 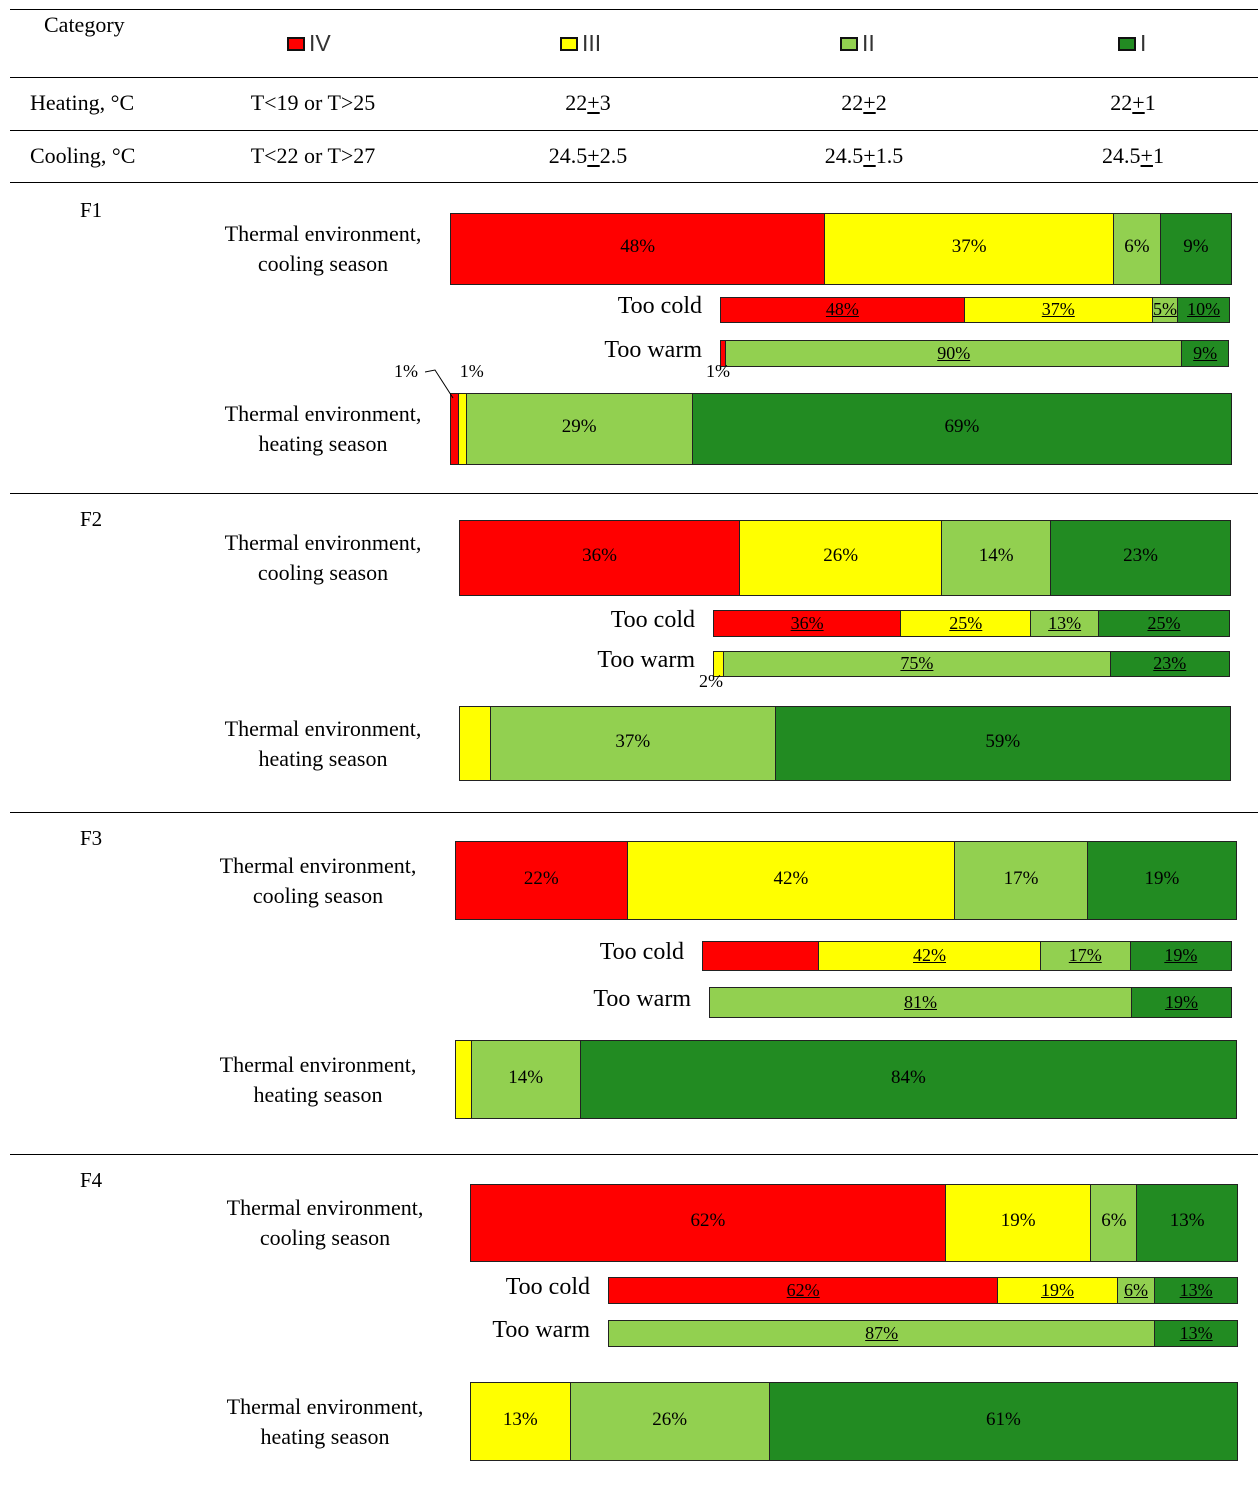 What do you see at coordinates (1002, 743) in the screenshot?
I see `bar-segment-i: 59%` at bounding box center [1002, 743].